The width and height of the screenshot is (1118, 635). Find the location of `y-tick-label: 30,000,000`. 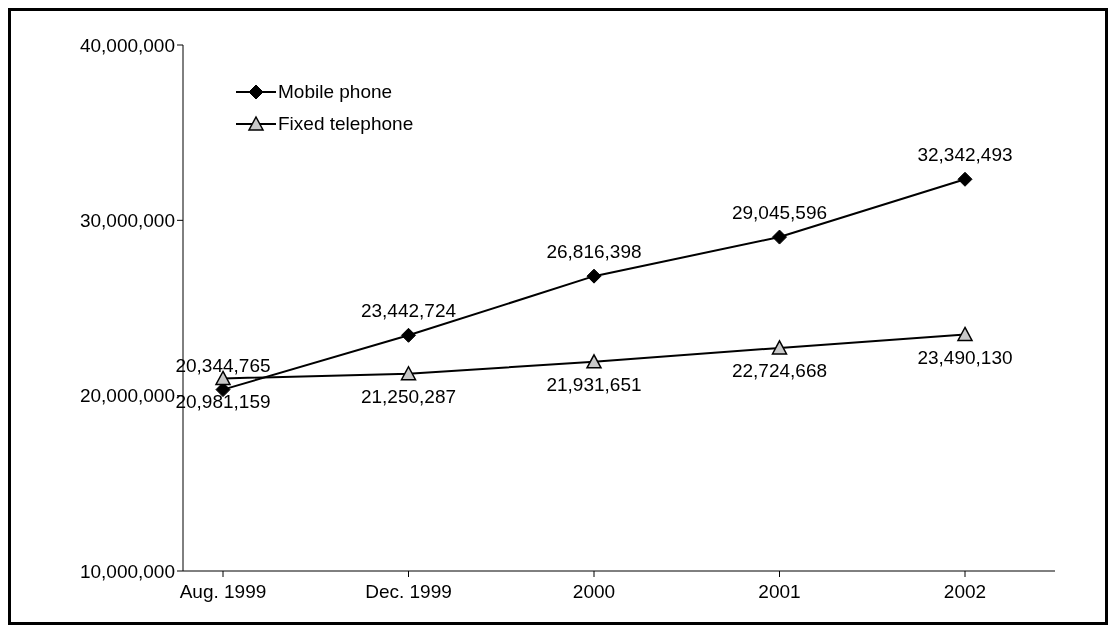

y-tick-label: 30,000,000 is located at coordinates (127, 221).